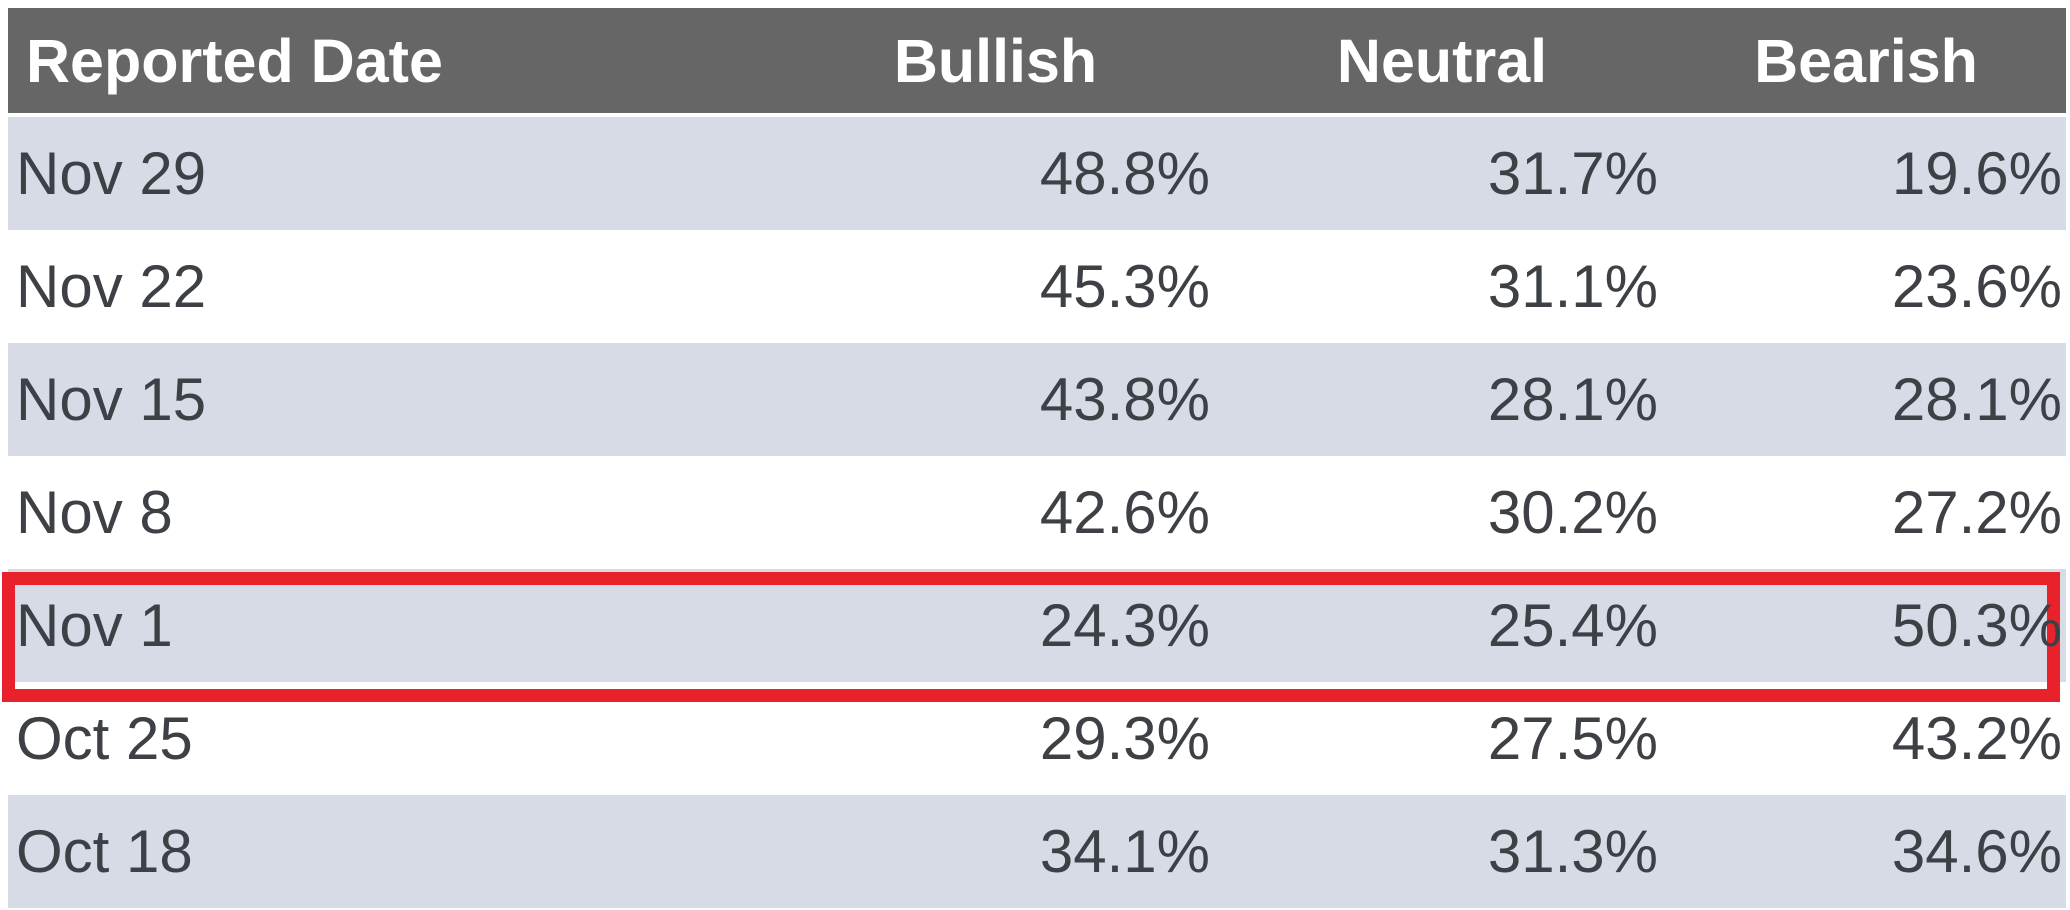  What do you see at coordinates (1976, 399) in the screenshot?
I see `cell-bearish: 28.1%` at bounding box center [1976, 399].